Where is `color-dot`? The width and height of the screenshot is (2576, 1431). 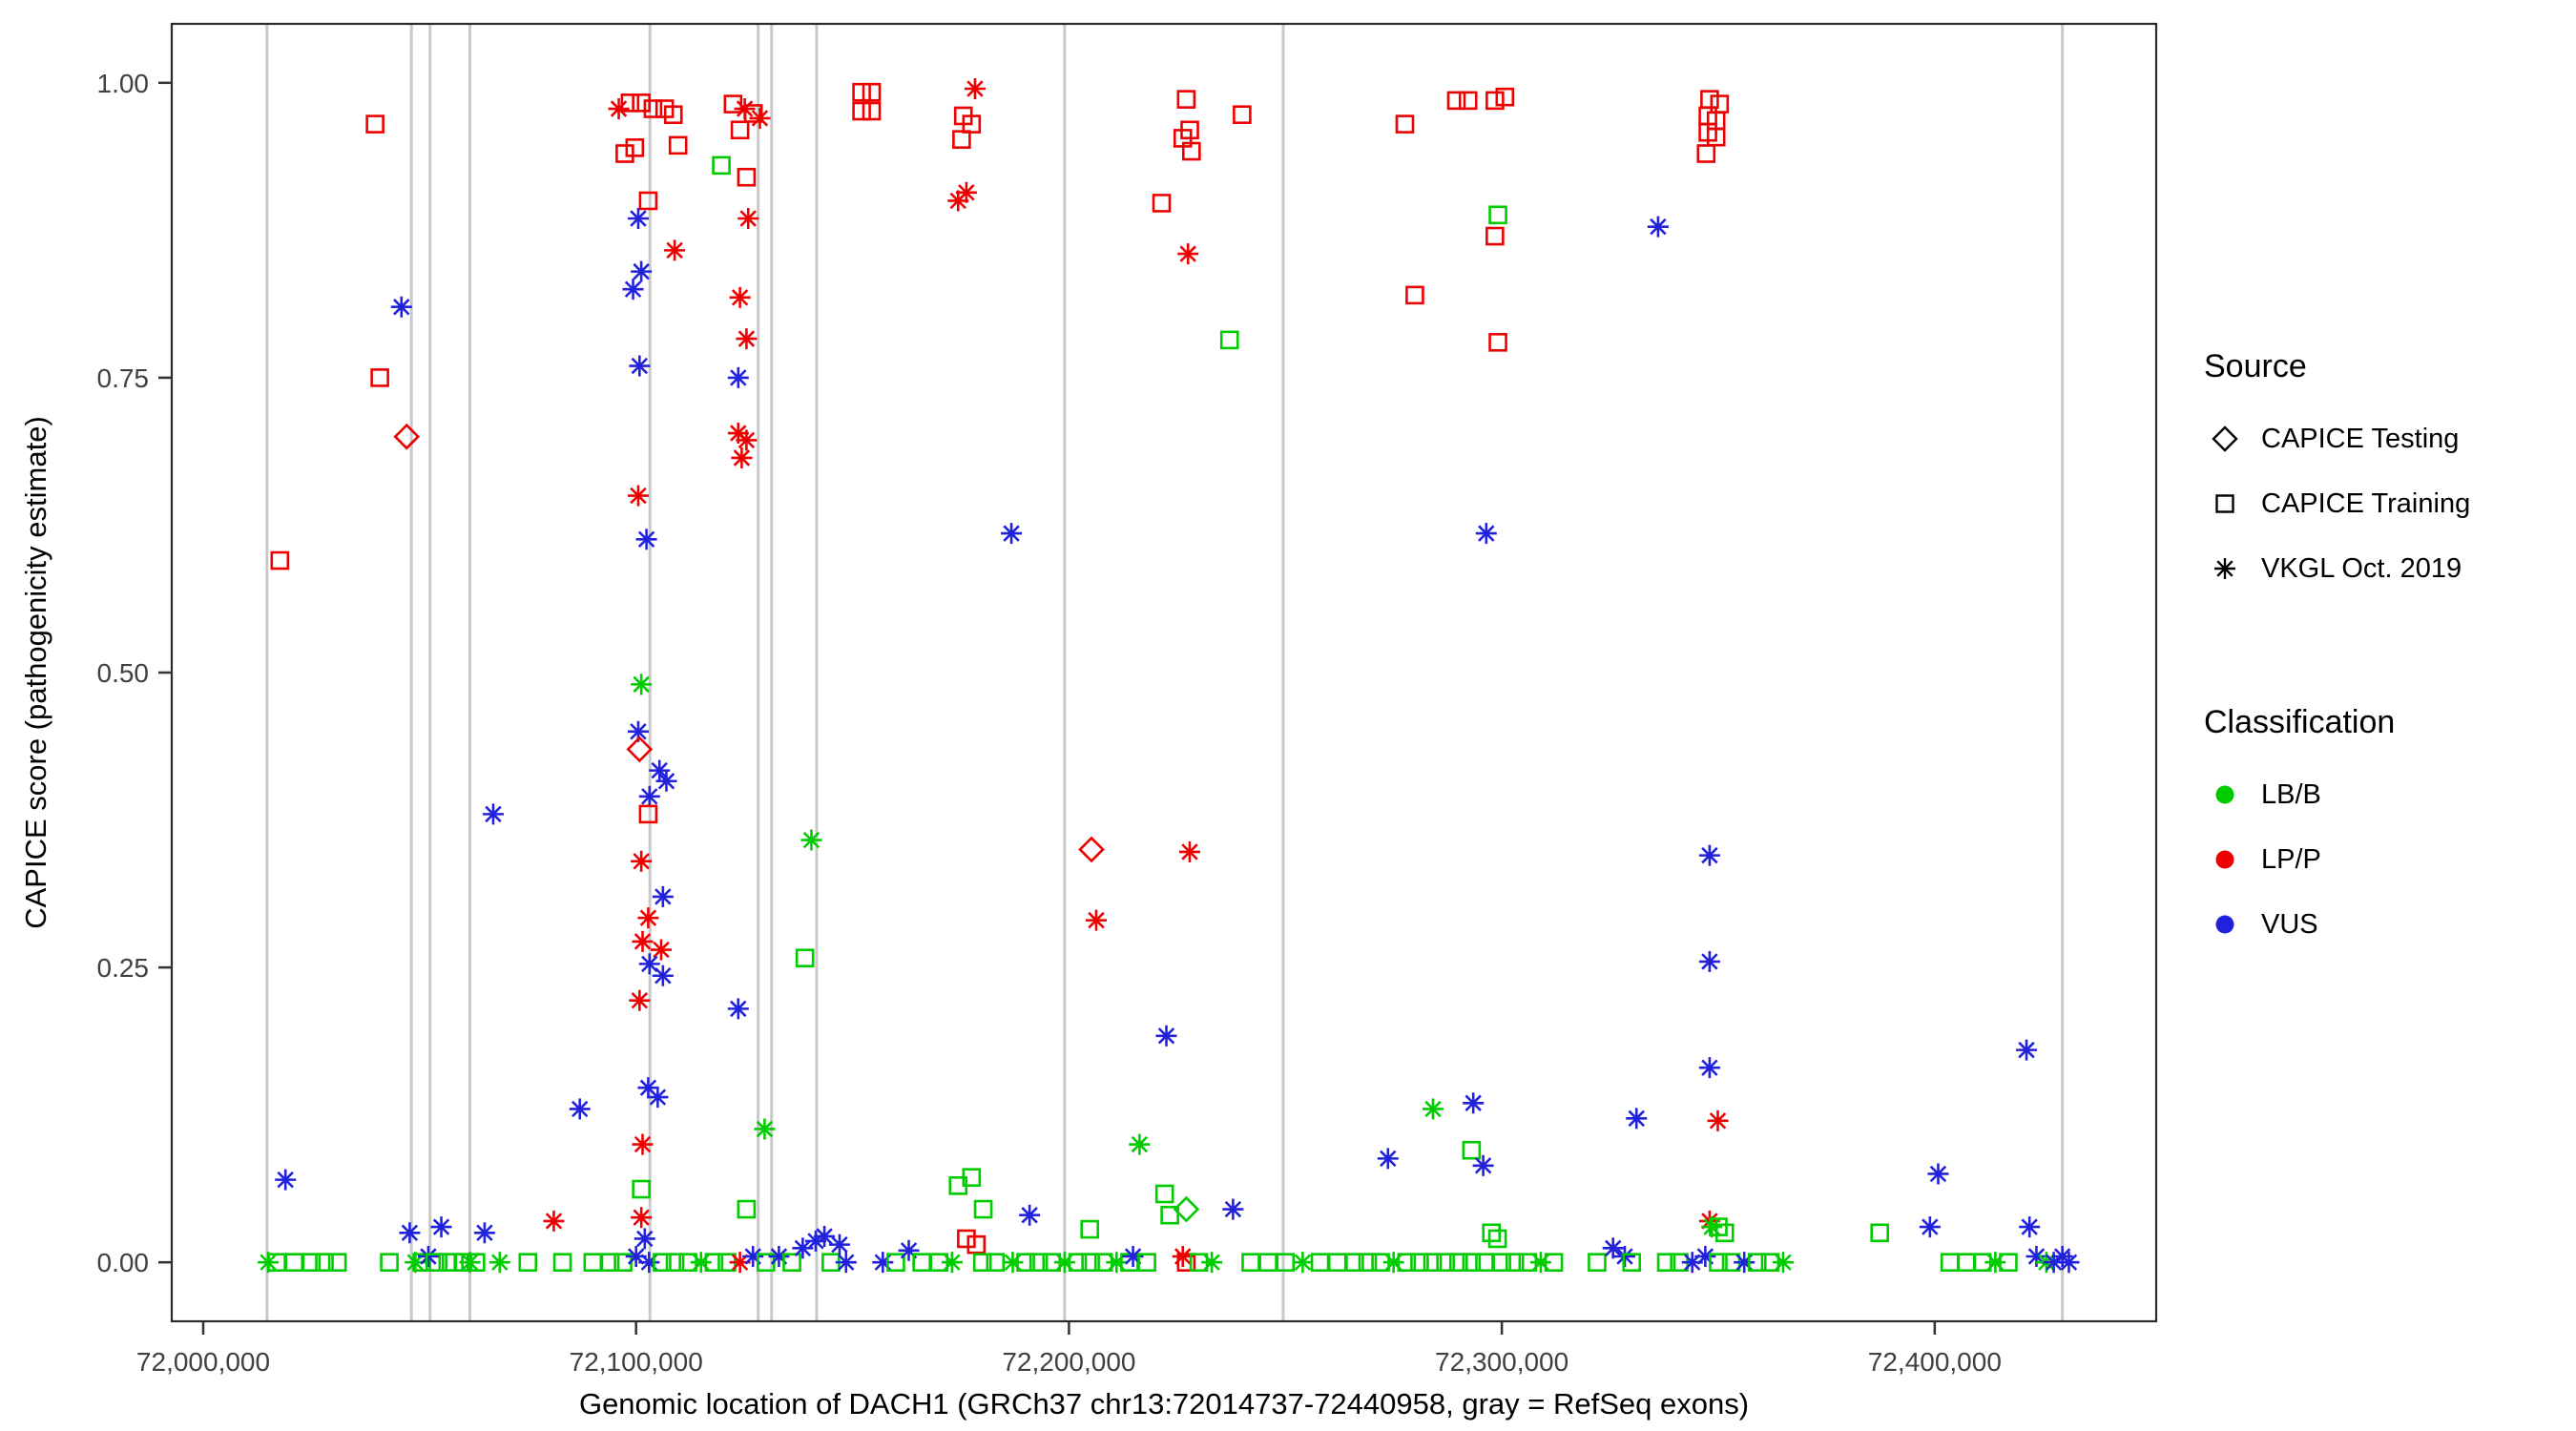
color-dot is located at coordinates (2224, 795).